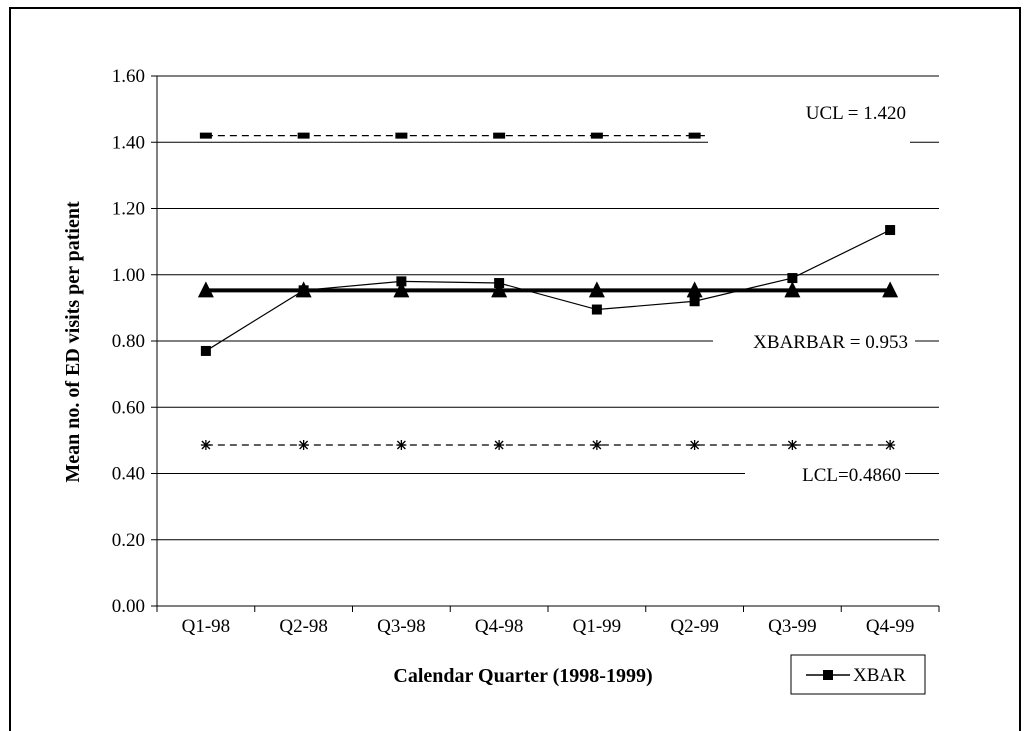 This screenshot has height=731, width=1031. I want to click on y-axis-title: Mean no. of ED visits per patient, so click(73, 342).